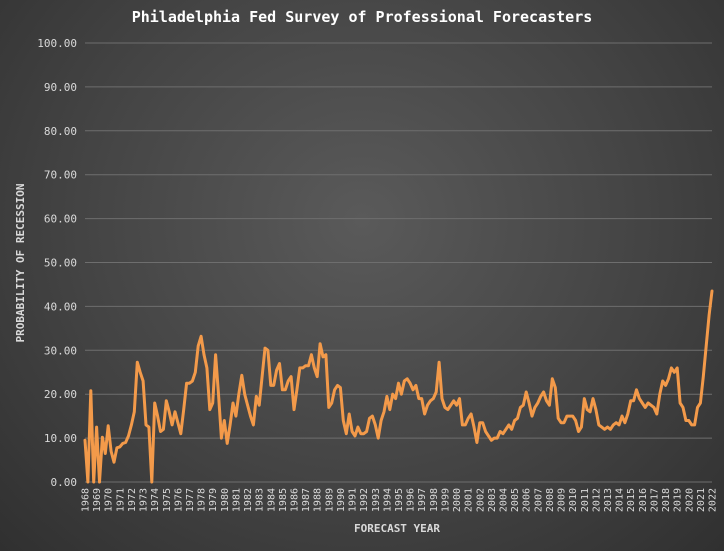  I want to click on x-tick-label: 2018, so click(666, 500).